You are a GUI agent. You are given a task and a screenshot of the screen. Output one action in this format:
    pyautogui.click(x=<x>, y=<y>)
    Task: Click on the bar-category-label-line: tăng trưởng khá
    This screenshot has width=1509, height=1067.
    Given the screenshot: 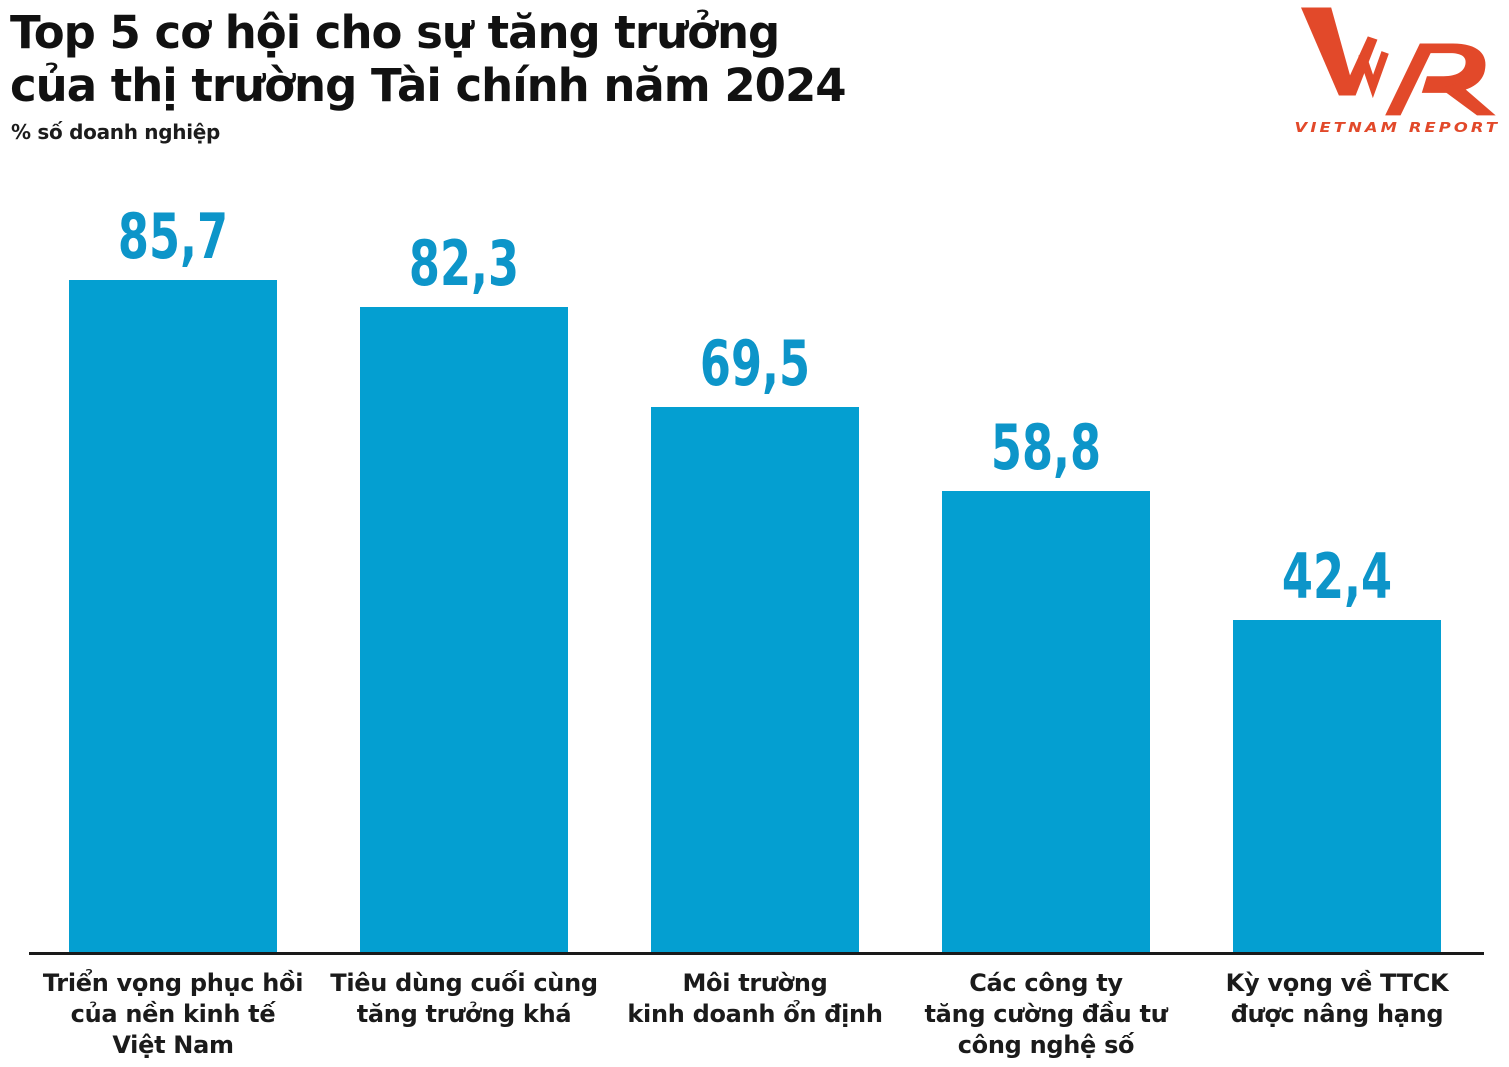 What is the action you would take?
    pyautogui.click(x=464, y=1014)
    